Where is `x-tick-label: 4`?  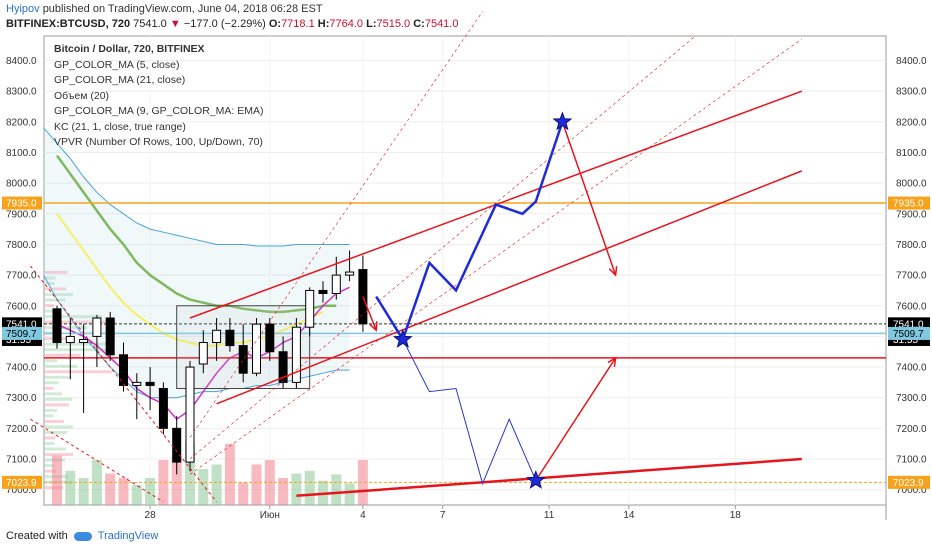 x-tick-label: 4 is located at coordinates (363, 515).